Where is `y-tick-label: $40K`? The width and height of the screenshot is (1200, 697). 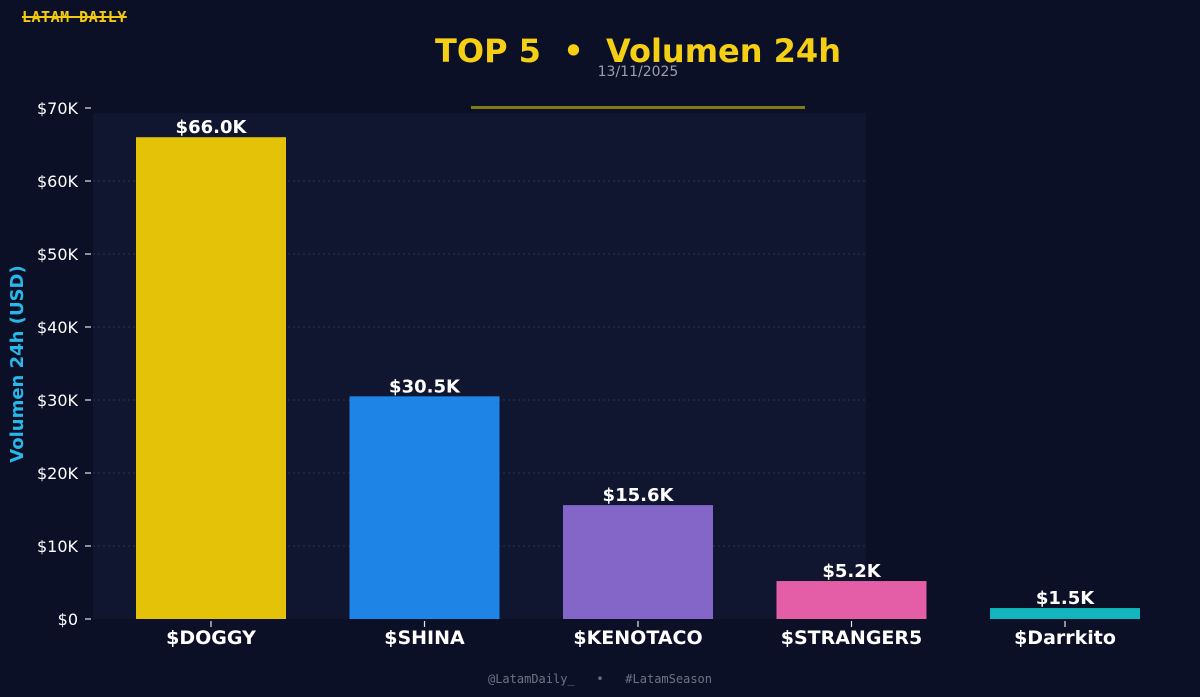
y-tick-label: $40K is located at coordinates (58, 327).